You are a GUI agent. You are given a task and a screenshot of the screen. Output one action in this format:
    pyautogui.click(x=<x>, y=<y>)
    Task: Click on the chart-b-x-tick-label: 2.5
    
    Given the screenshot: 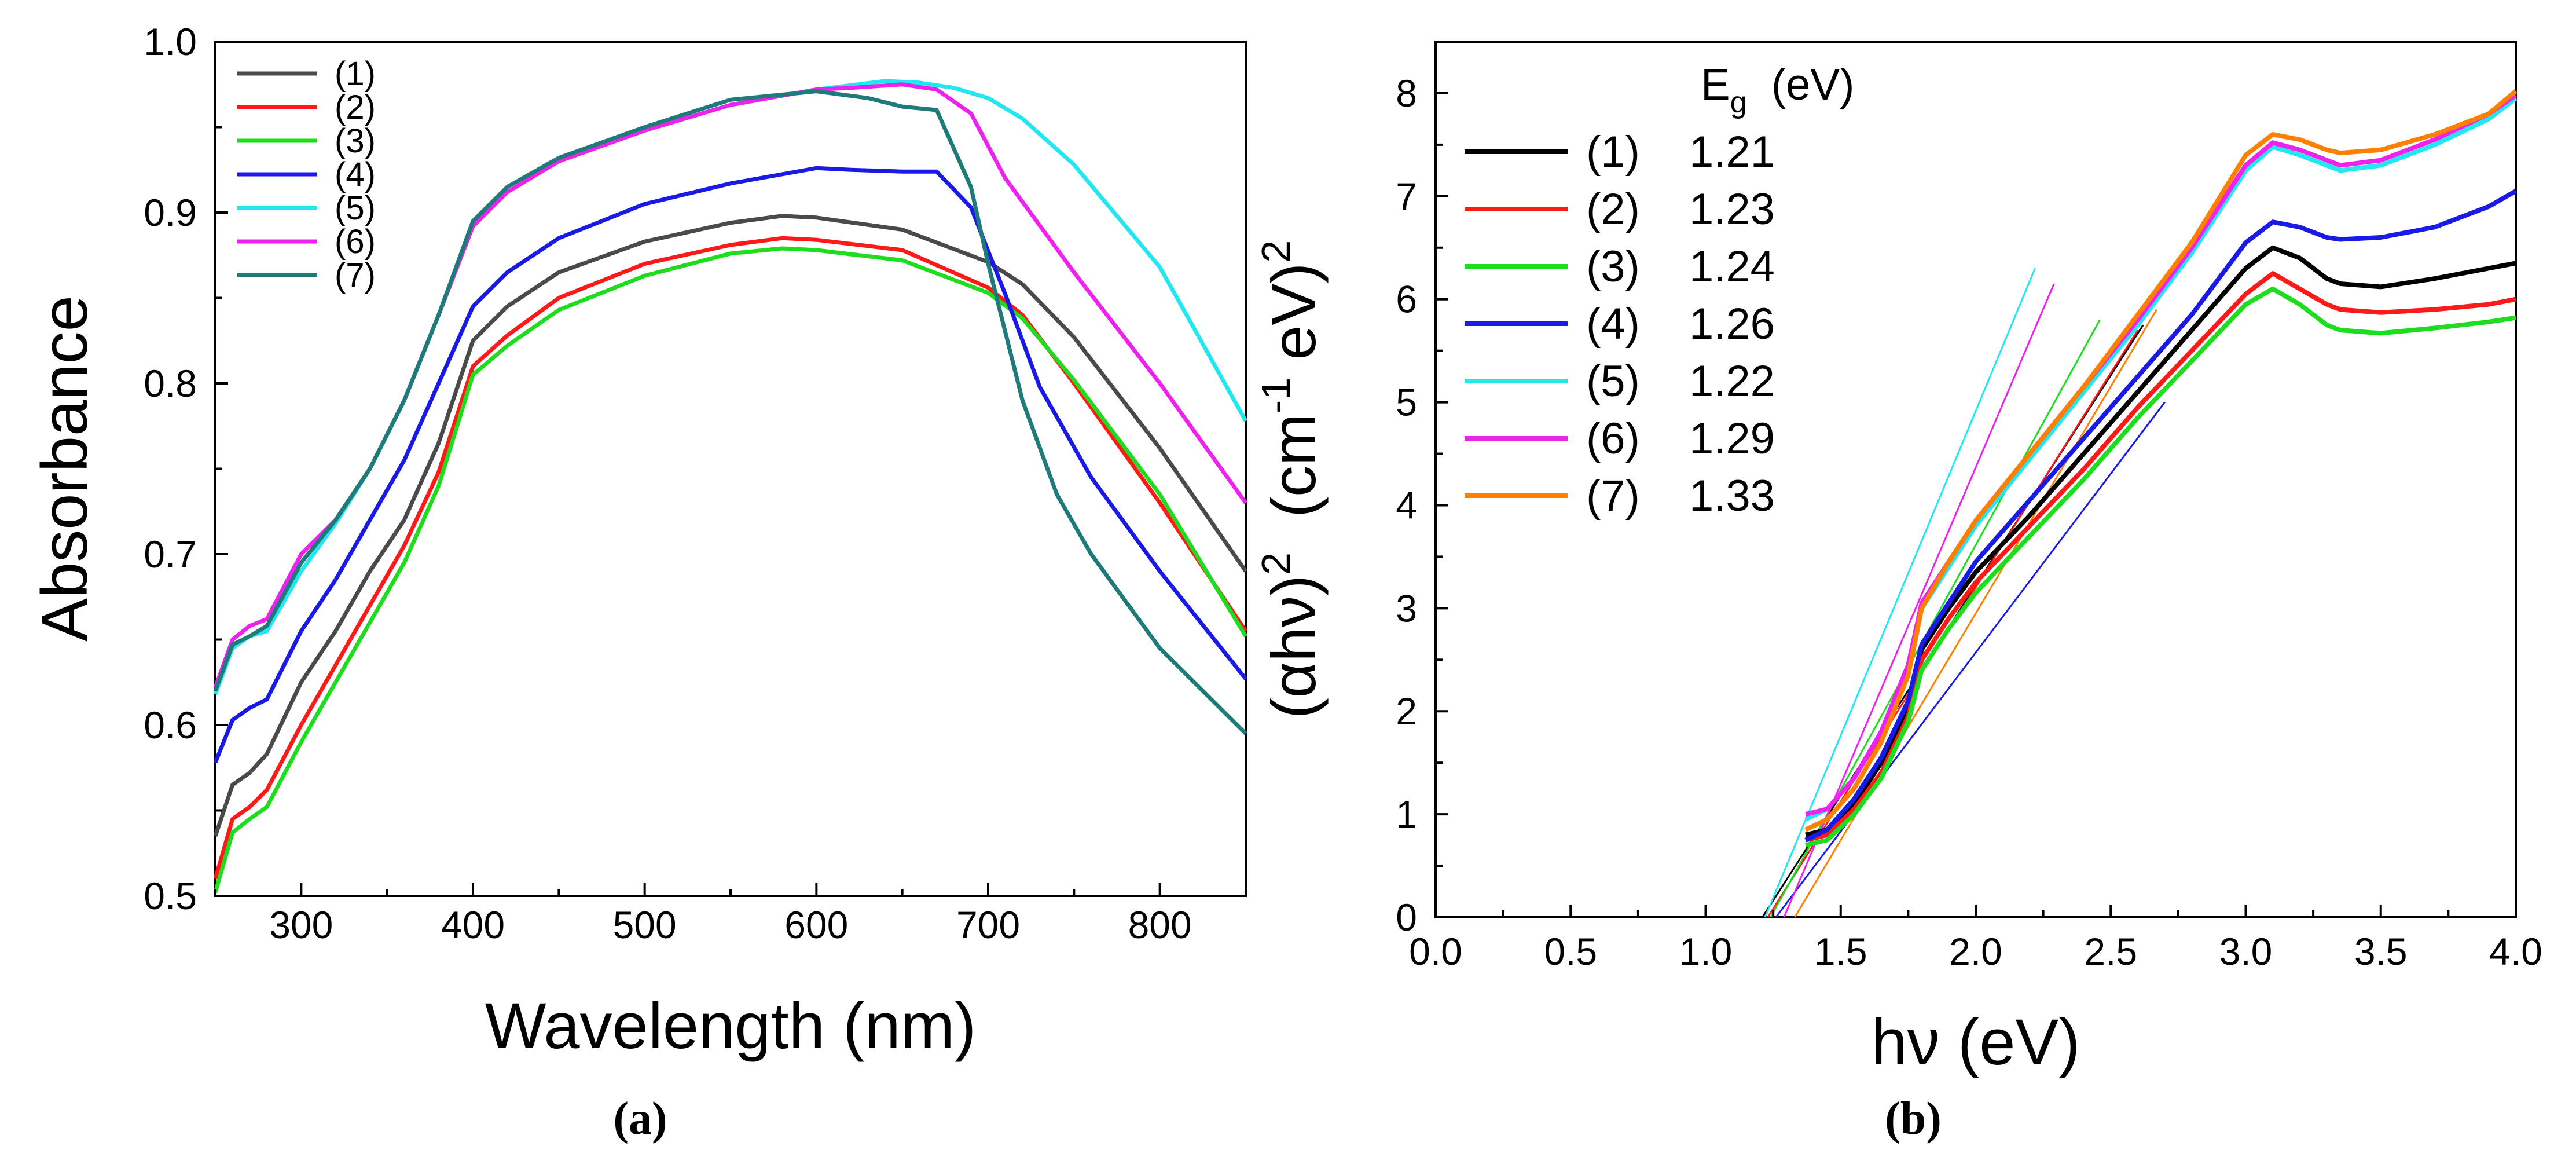 What is the action you would take?
    pyautogui.click(x=2110, y=951)
    